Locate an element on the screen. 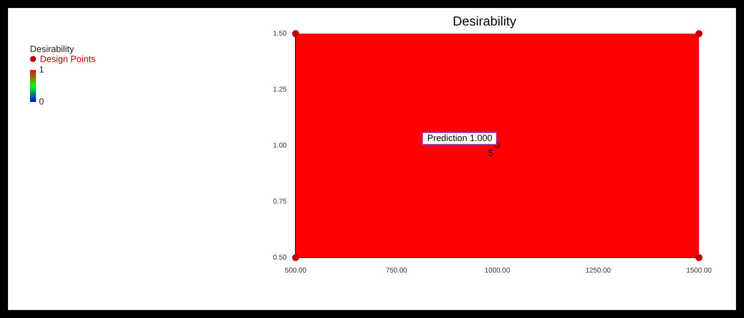  callout-box: Prediction 1.000 is located at coordinates (460, 138).